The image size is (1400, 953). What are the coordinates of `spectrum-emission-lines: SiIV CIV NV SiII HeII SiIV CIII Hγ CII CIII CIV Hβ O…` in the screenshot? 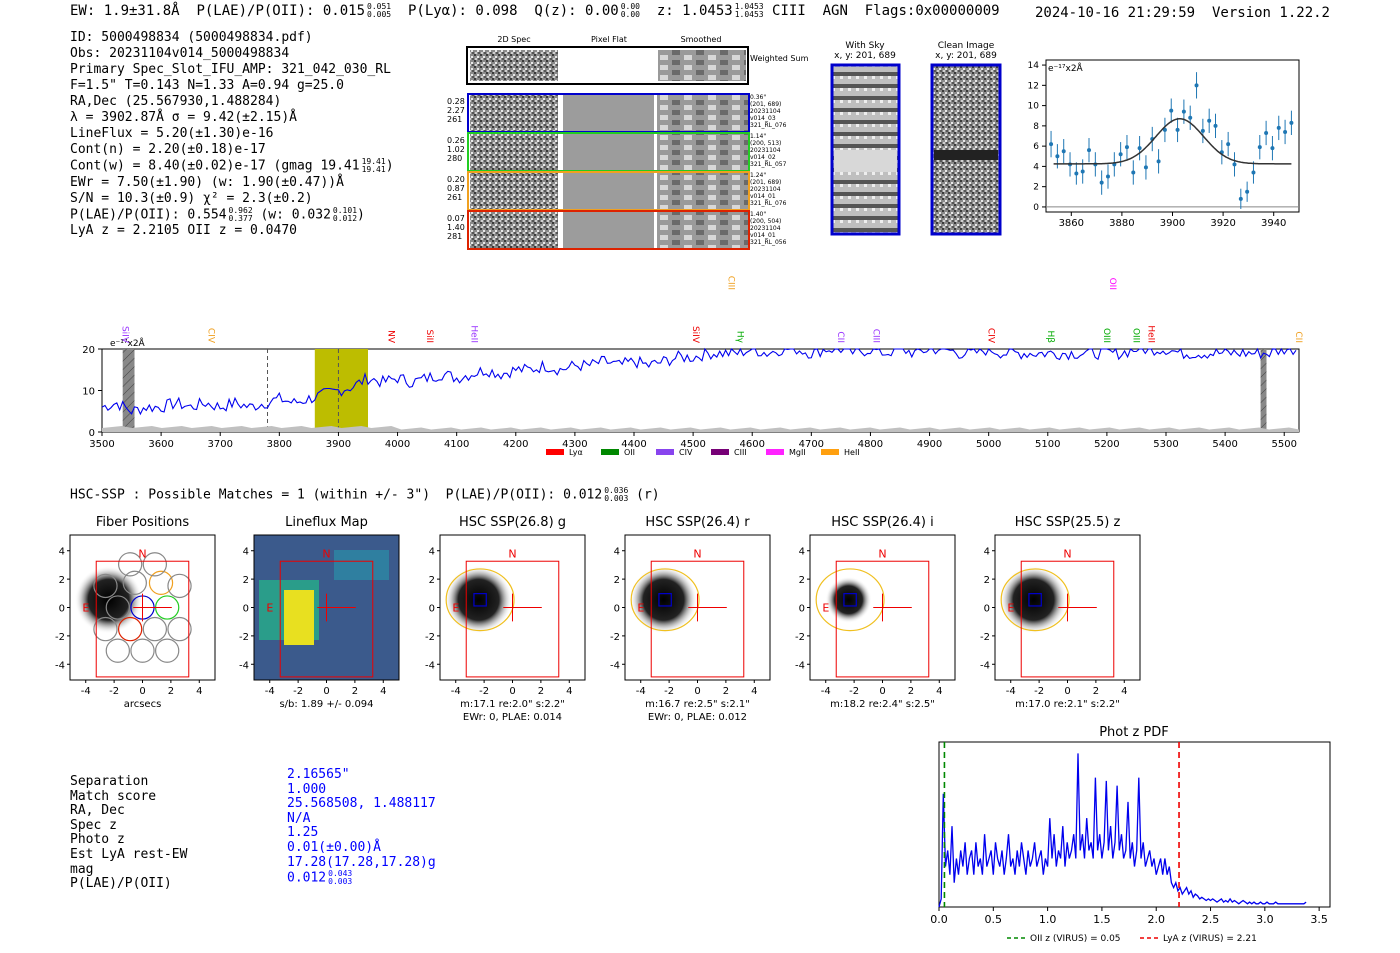 It's located at (711, 310).